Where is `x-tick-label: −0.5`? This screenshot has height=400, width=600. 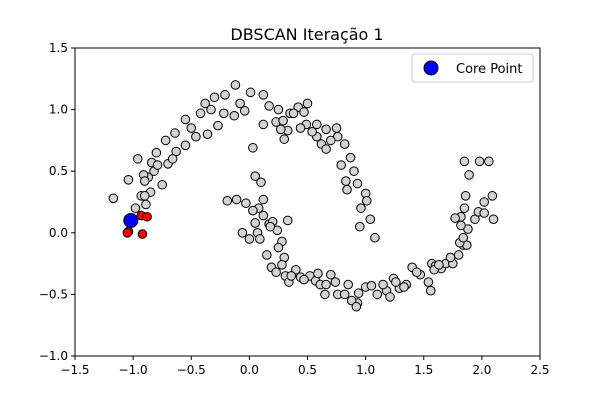 x-tick-label: −0.5 is located at coordinates (191, 370).